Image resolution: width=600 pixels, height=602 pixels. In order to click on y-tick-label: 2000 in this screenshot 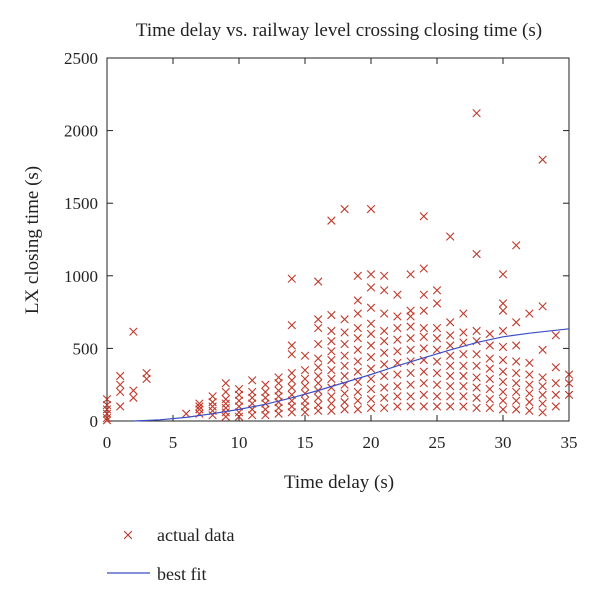, I will do `click(81, 131)`.